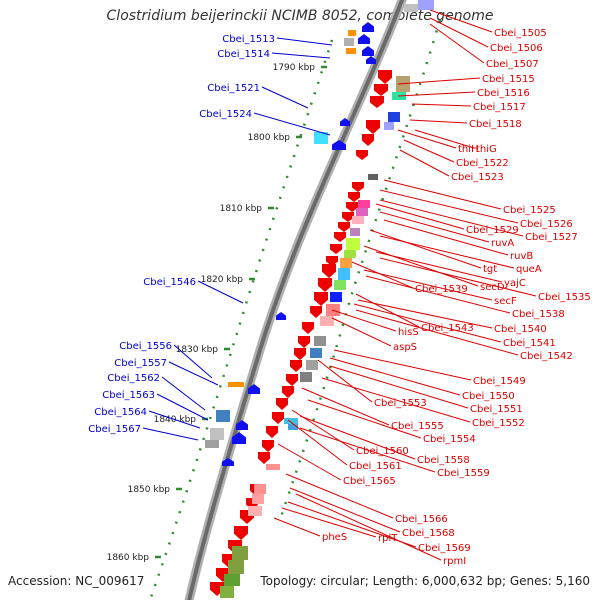 Image resolution: width=600 pixels, height=600 pixels. I want to click on right-gene-label: Cbei_1558, so click(443, 460).